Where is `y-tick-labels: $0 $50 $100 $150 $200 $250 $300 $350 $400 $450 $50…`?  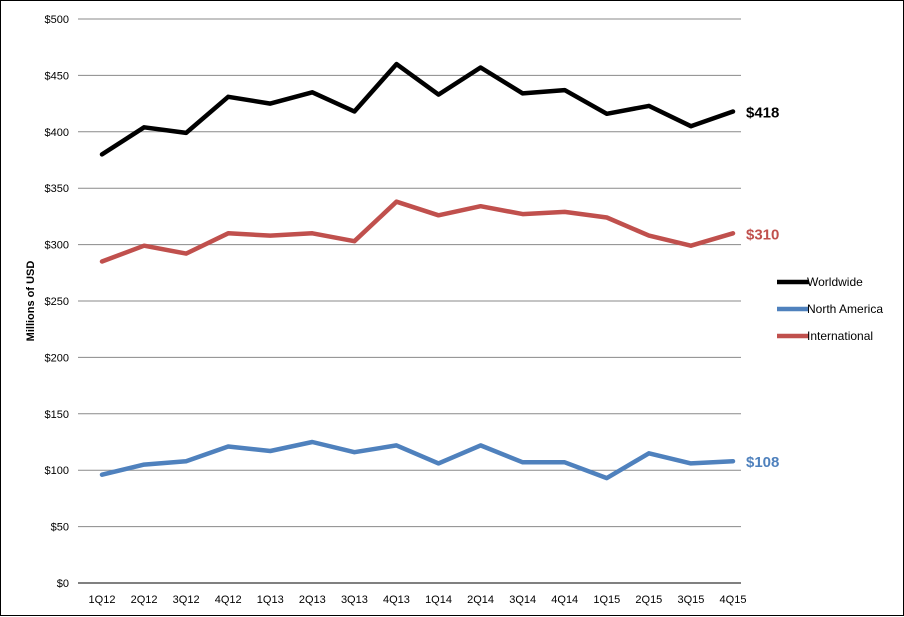 y-tick-labels: $0 $50 $100 $150 $200 $250 $300 $350 $400 $450 $50… is located at coordinates (57, 302).